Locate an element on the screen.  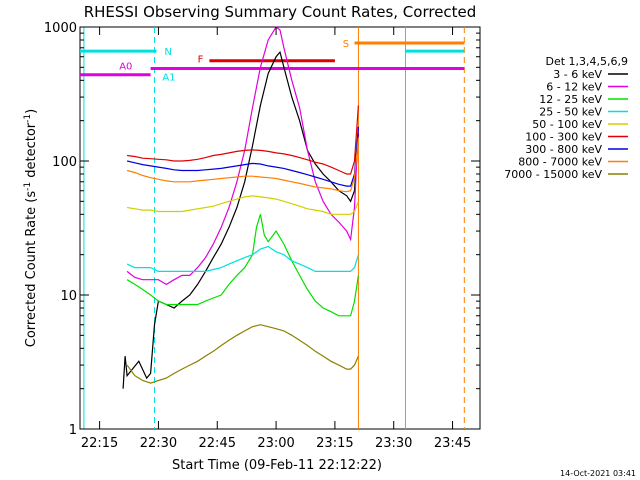
legend-label-8: 7000 - 15000 keV is located at coordinates (553, 174).